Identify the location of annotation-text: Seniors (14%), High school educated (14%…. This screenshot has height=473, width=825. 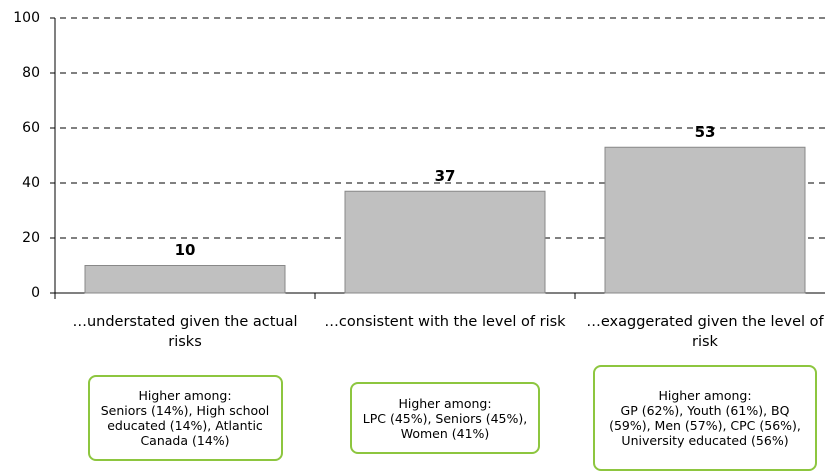
(185, 425).